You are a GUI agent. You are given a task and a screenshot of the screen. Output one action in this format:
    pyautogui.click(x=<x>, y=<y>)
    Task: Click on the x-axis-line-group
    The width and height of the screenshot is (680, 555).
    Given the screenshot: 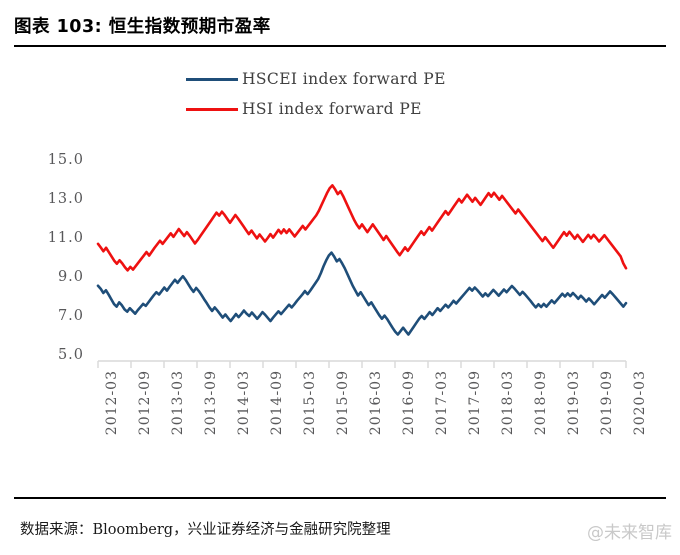 What is the action you would take?
    pyautogui.click(x=362, y=364)
    